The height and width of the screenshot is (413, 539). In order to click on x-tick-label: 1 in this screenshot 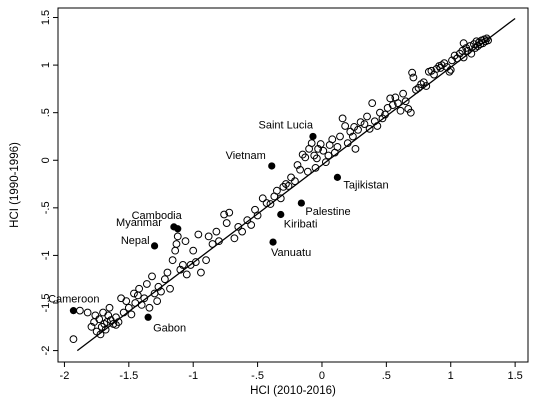, I will do `click(451, 376)`.